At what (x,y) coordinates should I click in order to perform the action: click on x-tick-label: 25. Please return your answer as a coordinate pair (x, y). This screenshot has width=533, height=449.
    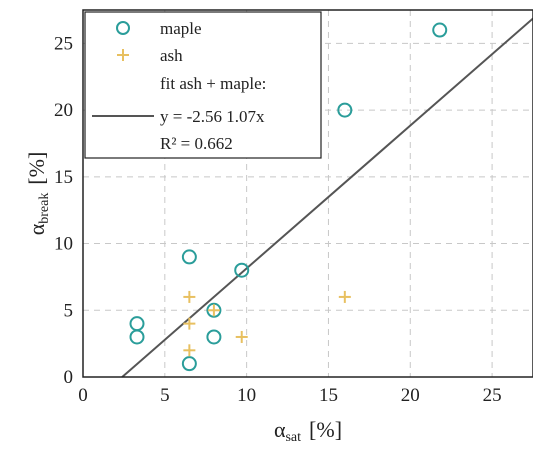
    Looking at the image, I should click on (492, 395).